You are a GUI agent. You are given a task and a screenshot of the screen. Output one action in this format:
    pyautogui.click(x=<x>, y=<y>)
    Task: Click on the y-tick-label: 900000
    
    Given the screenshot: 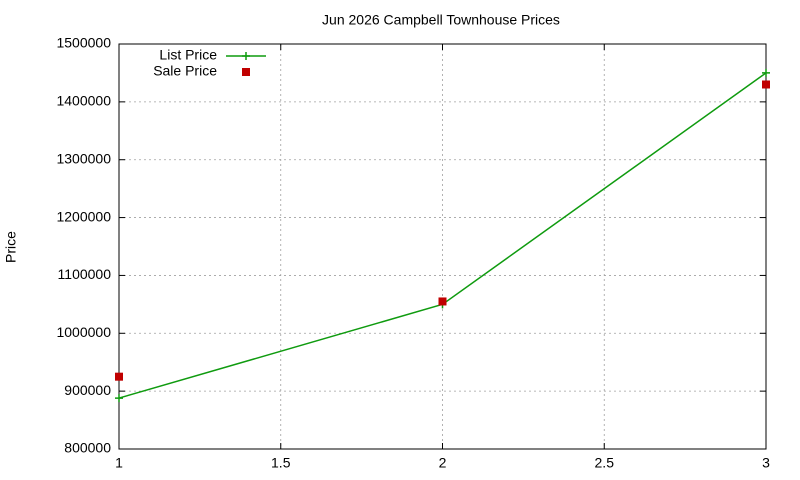 What is the action you would take?
    pyautogui.click(x=87, y=390)
    